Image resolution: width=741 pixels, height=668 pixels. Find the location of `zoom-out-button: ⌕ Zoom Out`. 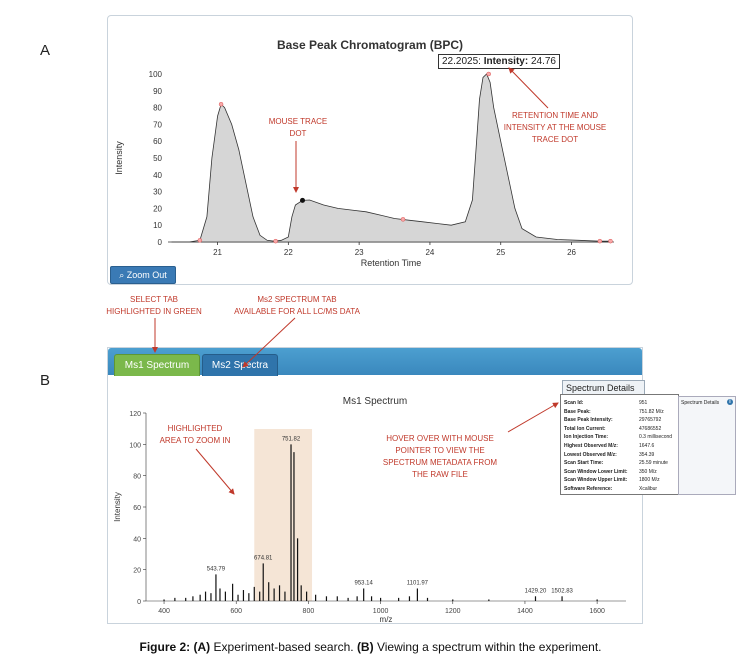

zoom-out-button: ⌕ Zoom Out is located at coordinates (143, 275).